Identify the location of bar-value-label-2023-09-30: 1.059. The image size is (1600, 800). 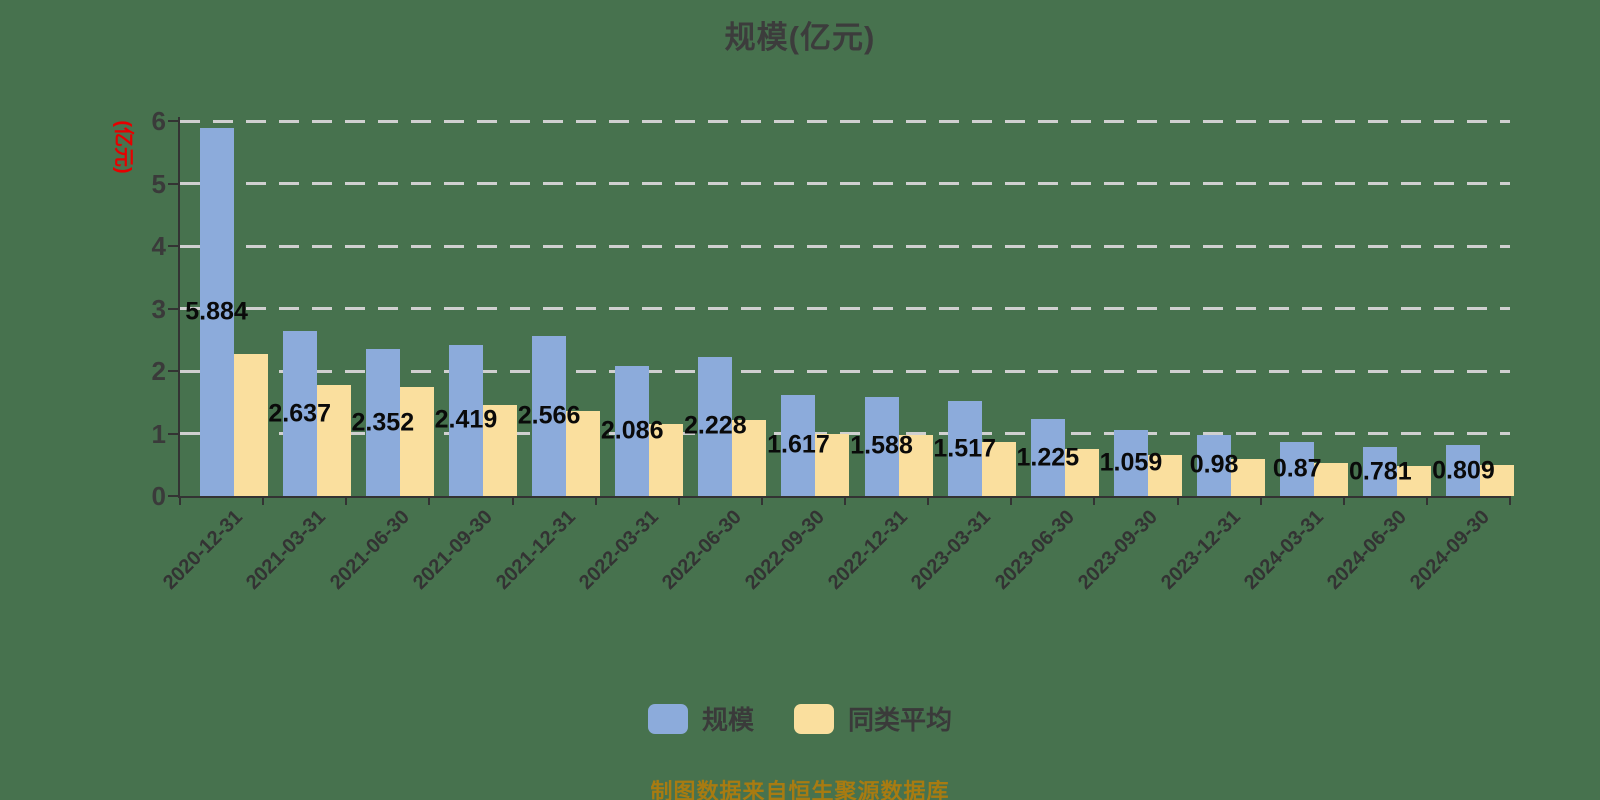
(1131, 462).